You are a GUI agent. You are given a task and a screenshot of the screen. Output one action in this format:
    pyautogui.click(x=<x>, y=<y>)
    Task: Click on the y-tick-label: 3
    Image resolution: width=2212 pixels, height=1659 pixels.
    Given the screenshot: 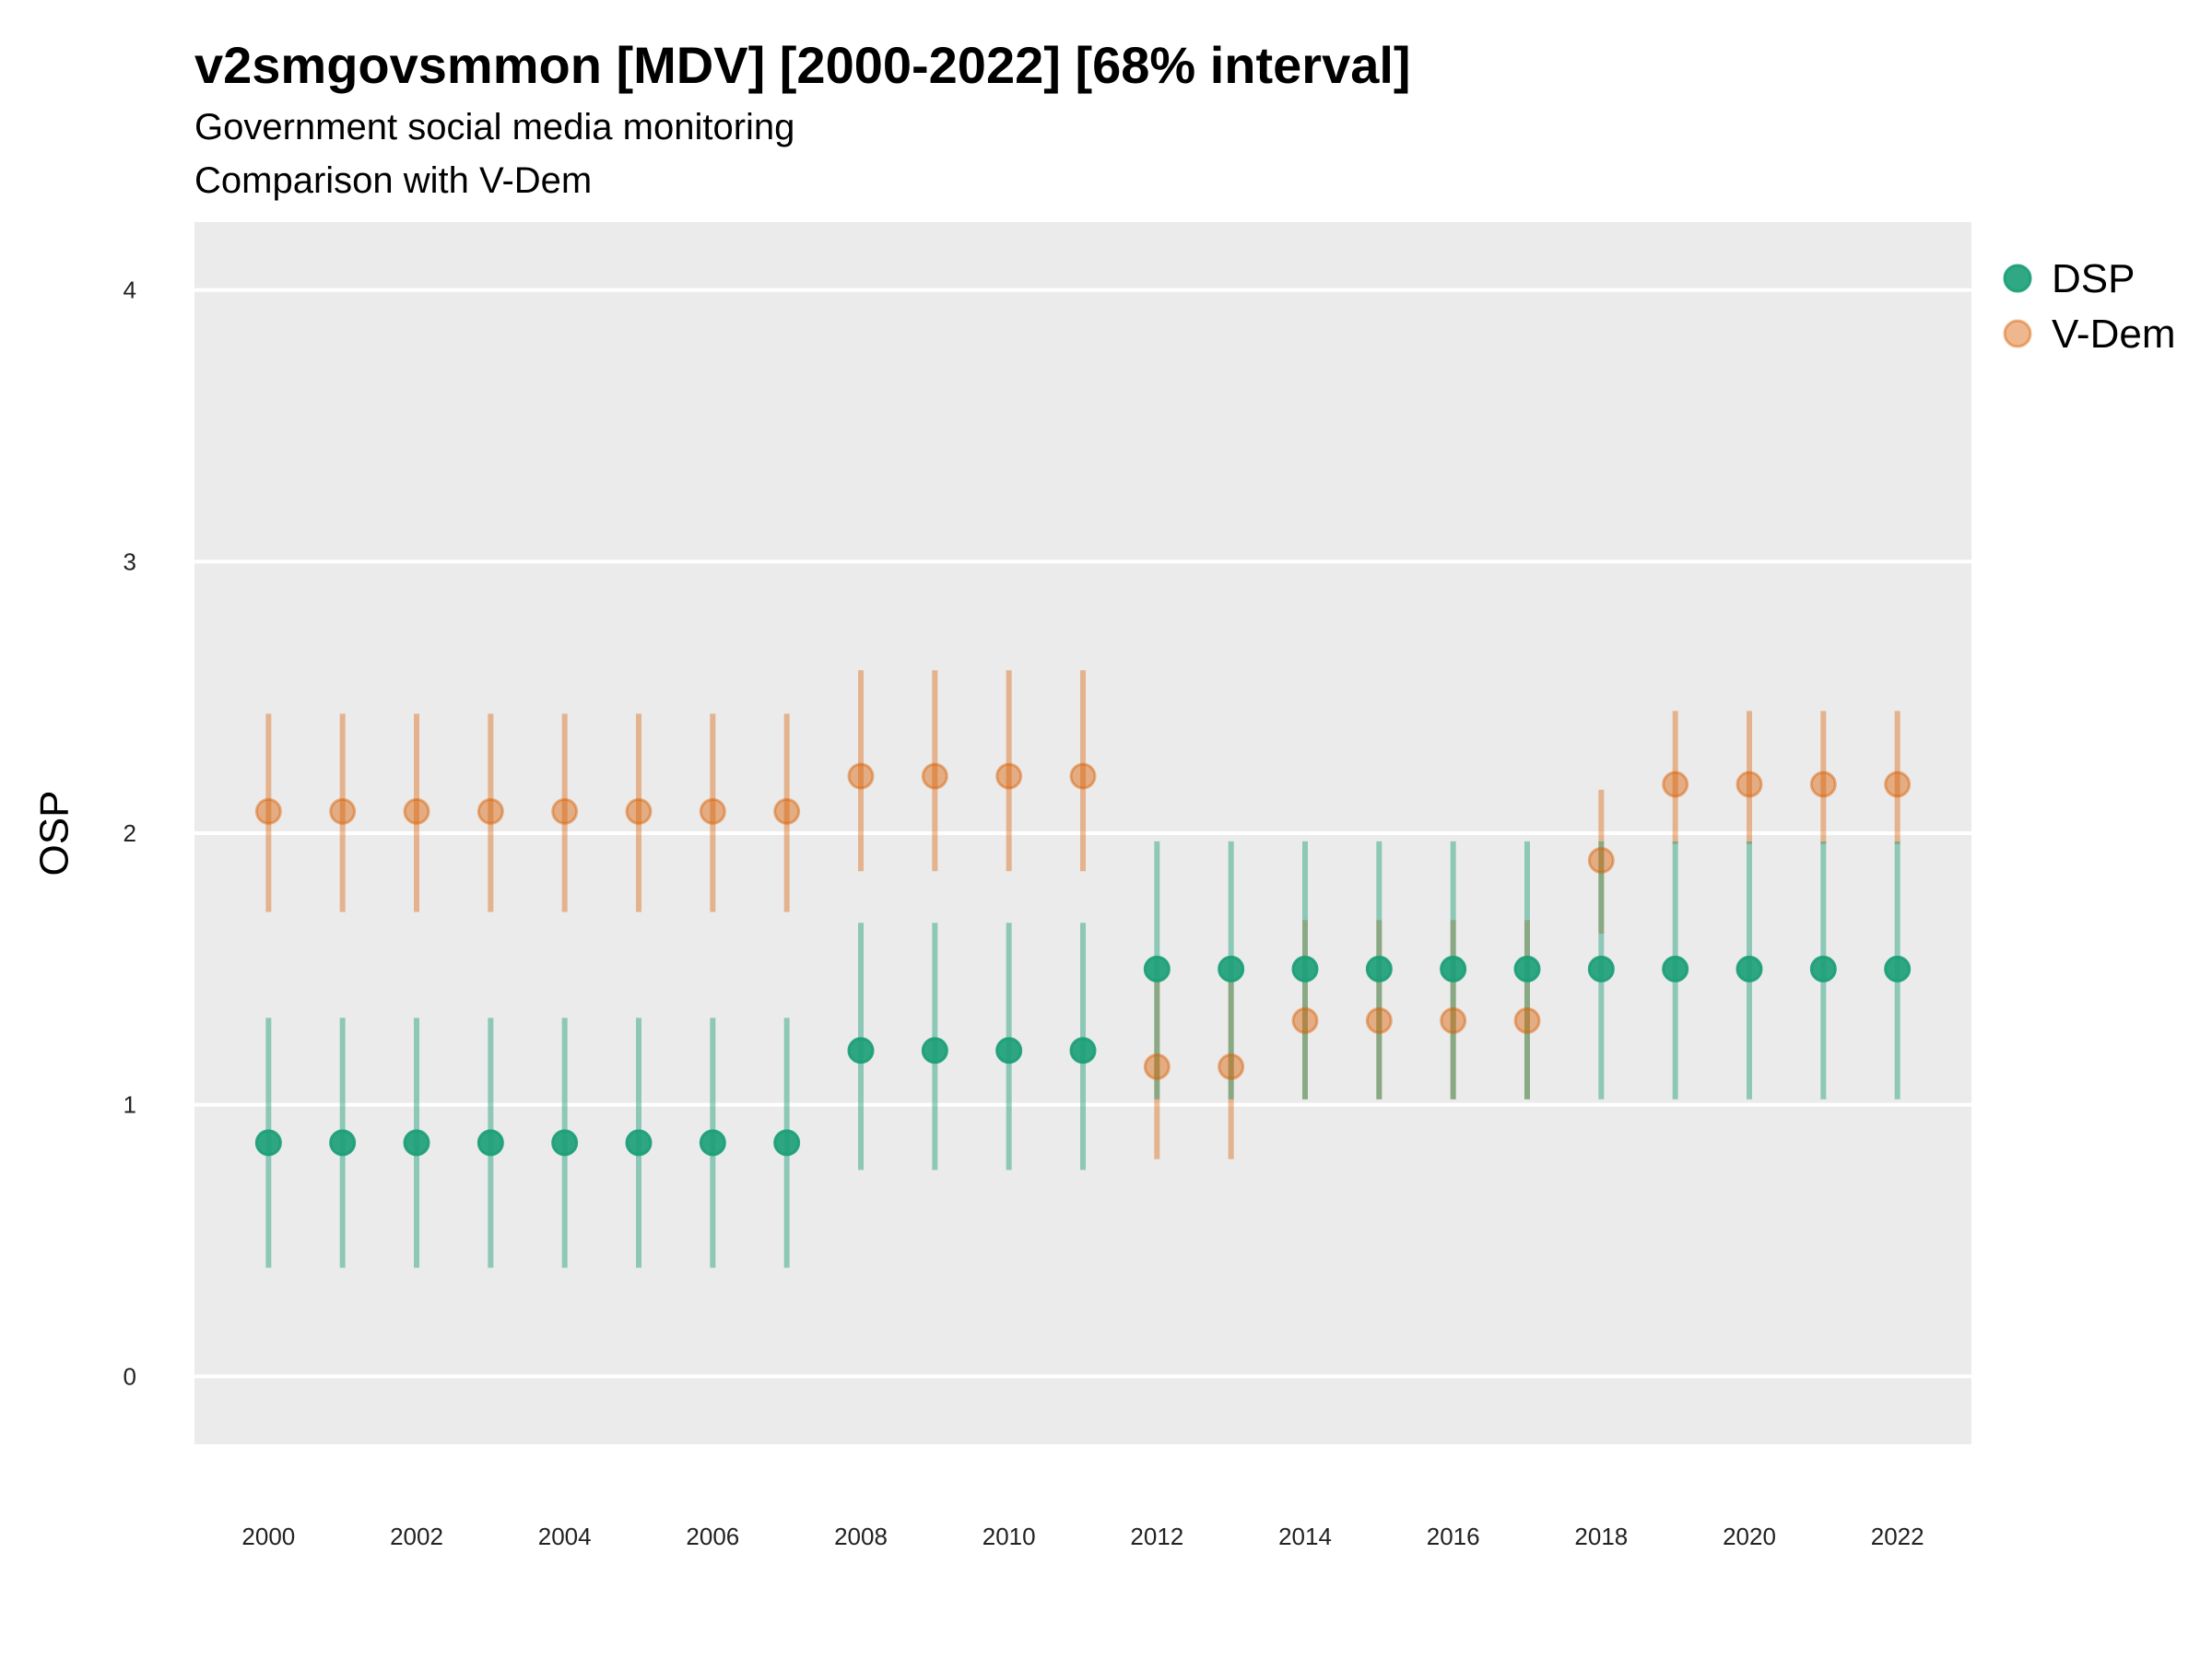 What is the action you would take?
    pyautogui.click(x=130, y=561)
    